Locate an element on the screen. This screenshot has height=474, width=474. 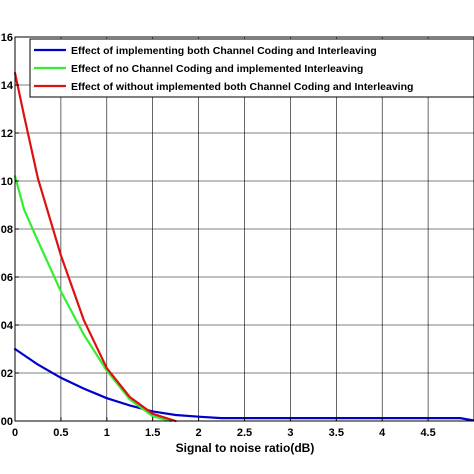
x-tick-label: 4 is located at coordinates (382, 433).